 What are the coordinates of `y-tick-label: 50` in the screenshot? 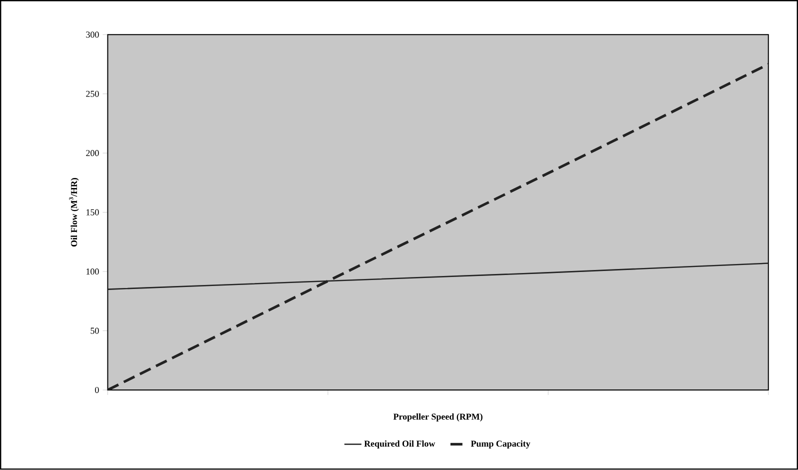 It's located at (94, 331).